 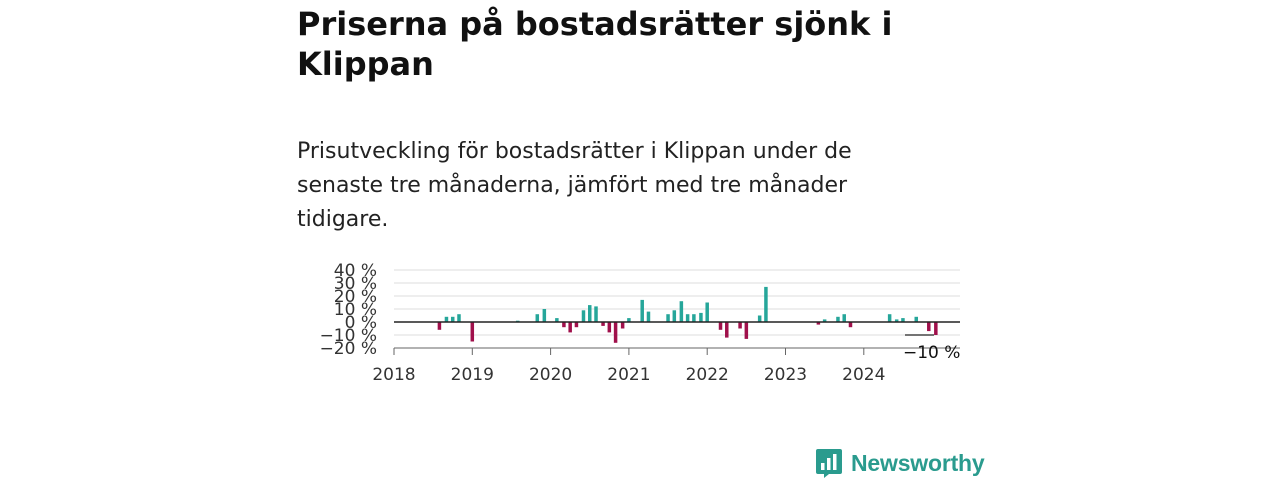 I want to click on y-tick-label: −10 %, so click(x=348, y=336).